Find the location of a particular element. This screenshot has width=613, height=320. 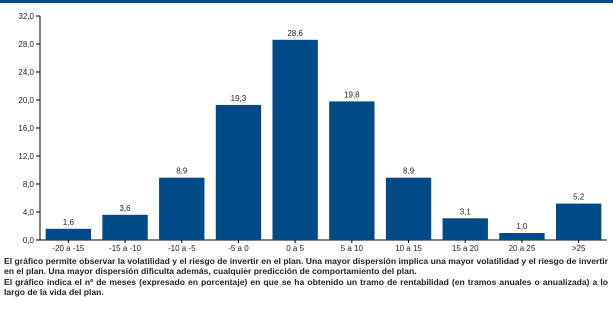

bar-value-label: 1,0 is located at coordinates (522, 226).